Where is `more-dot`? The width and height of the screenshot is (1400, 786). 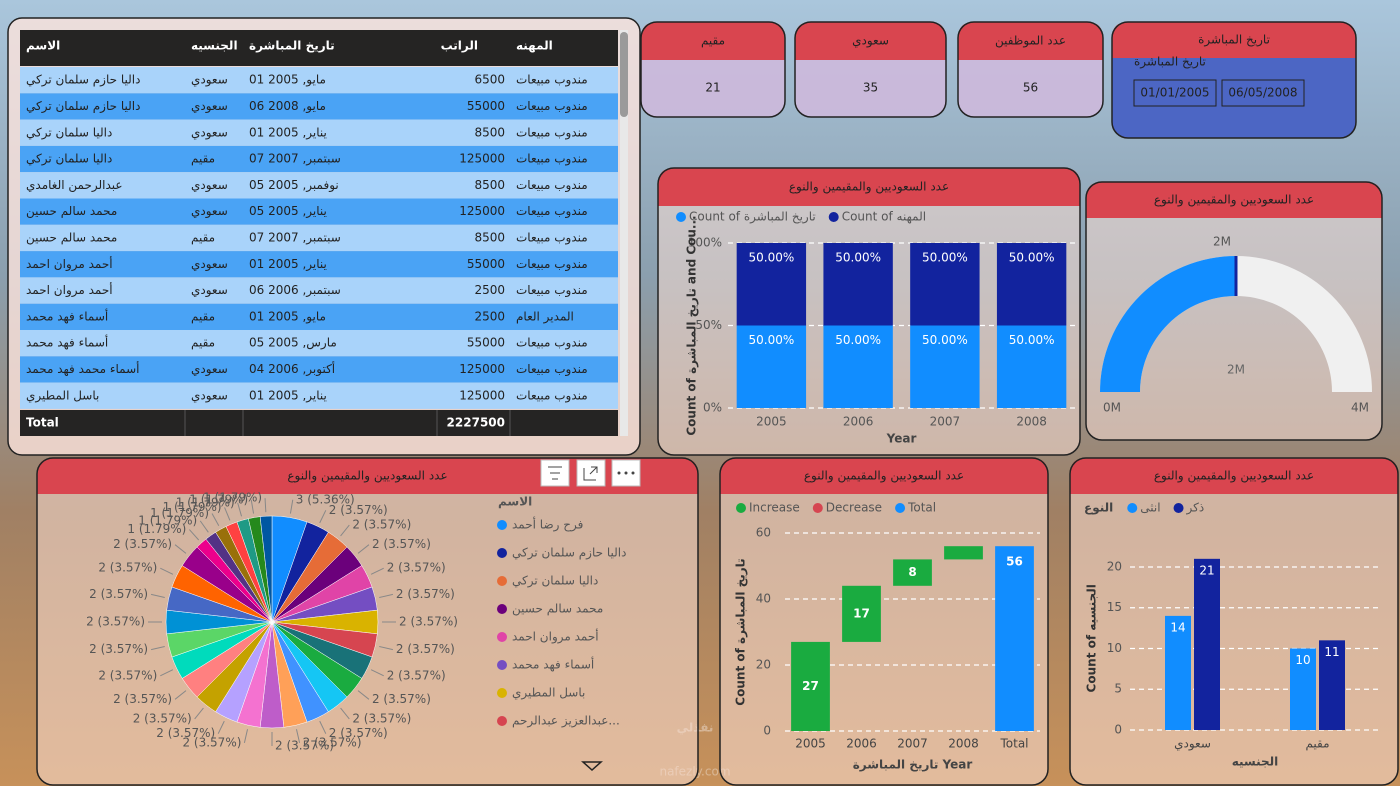 more-dot is located at coordinates (619, 473).